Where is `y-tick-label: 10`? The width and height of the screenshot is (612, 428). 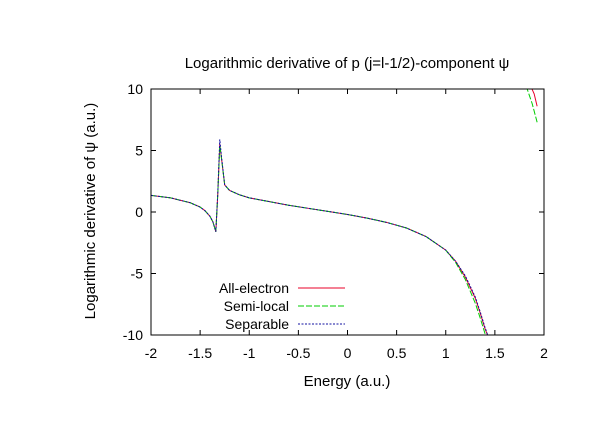 y-tick-label: 10 is located at coordinates (135, 89).